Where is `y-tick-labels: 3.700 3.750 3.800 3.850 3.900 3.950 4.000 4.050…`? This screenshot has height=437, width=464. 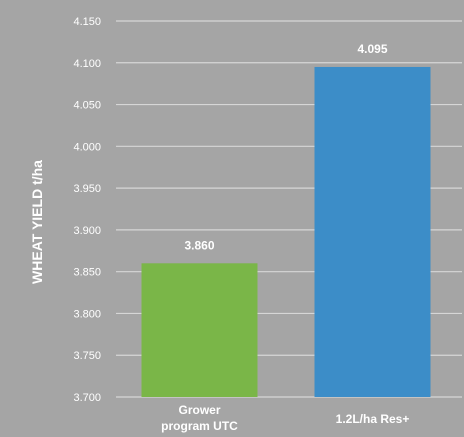 y-tick-labels: 3.700 3.750 3.800 3.850 3.900 3.950 4.000 4.050… is located at coordinates (87, 210).